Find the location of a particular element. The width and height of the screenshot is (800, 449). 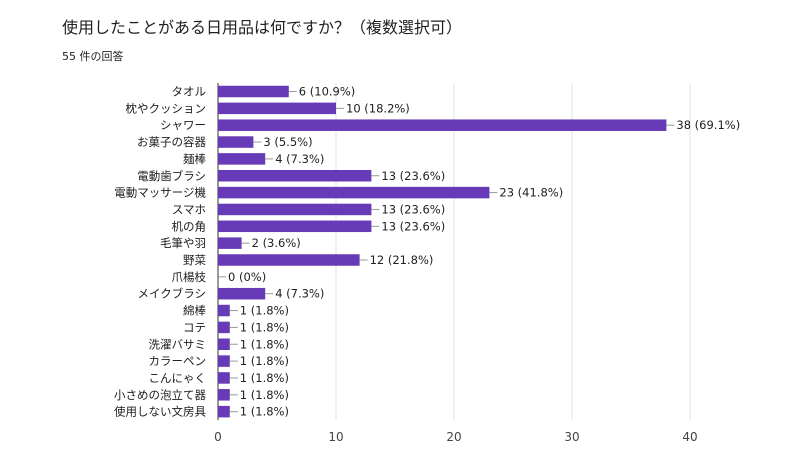

category-label: 小さめの泡立て器 is located at coordinates (160, 395).